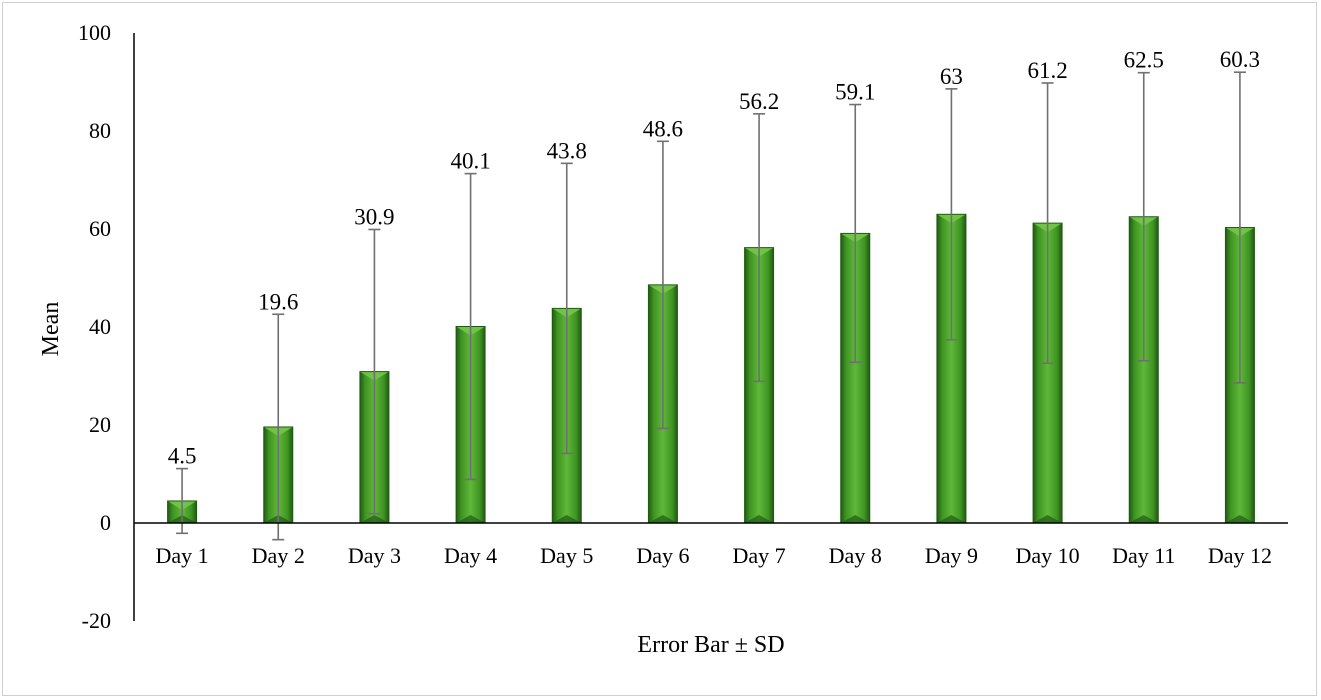  Describe the element at coordinates (759, 555) in the screenshot. I see `x-tick-label: Day 7` at that location.